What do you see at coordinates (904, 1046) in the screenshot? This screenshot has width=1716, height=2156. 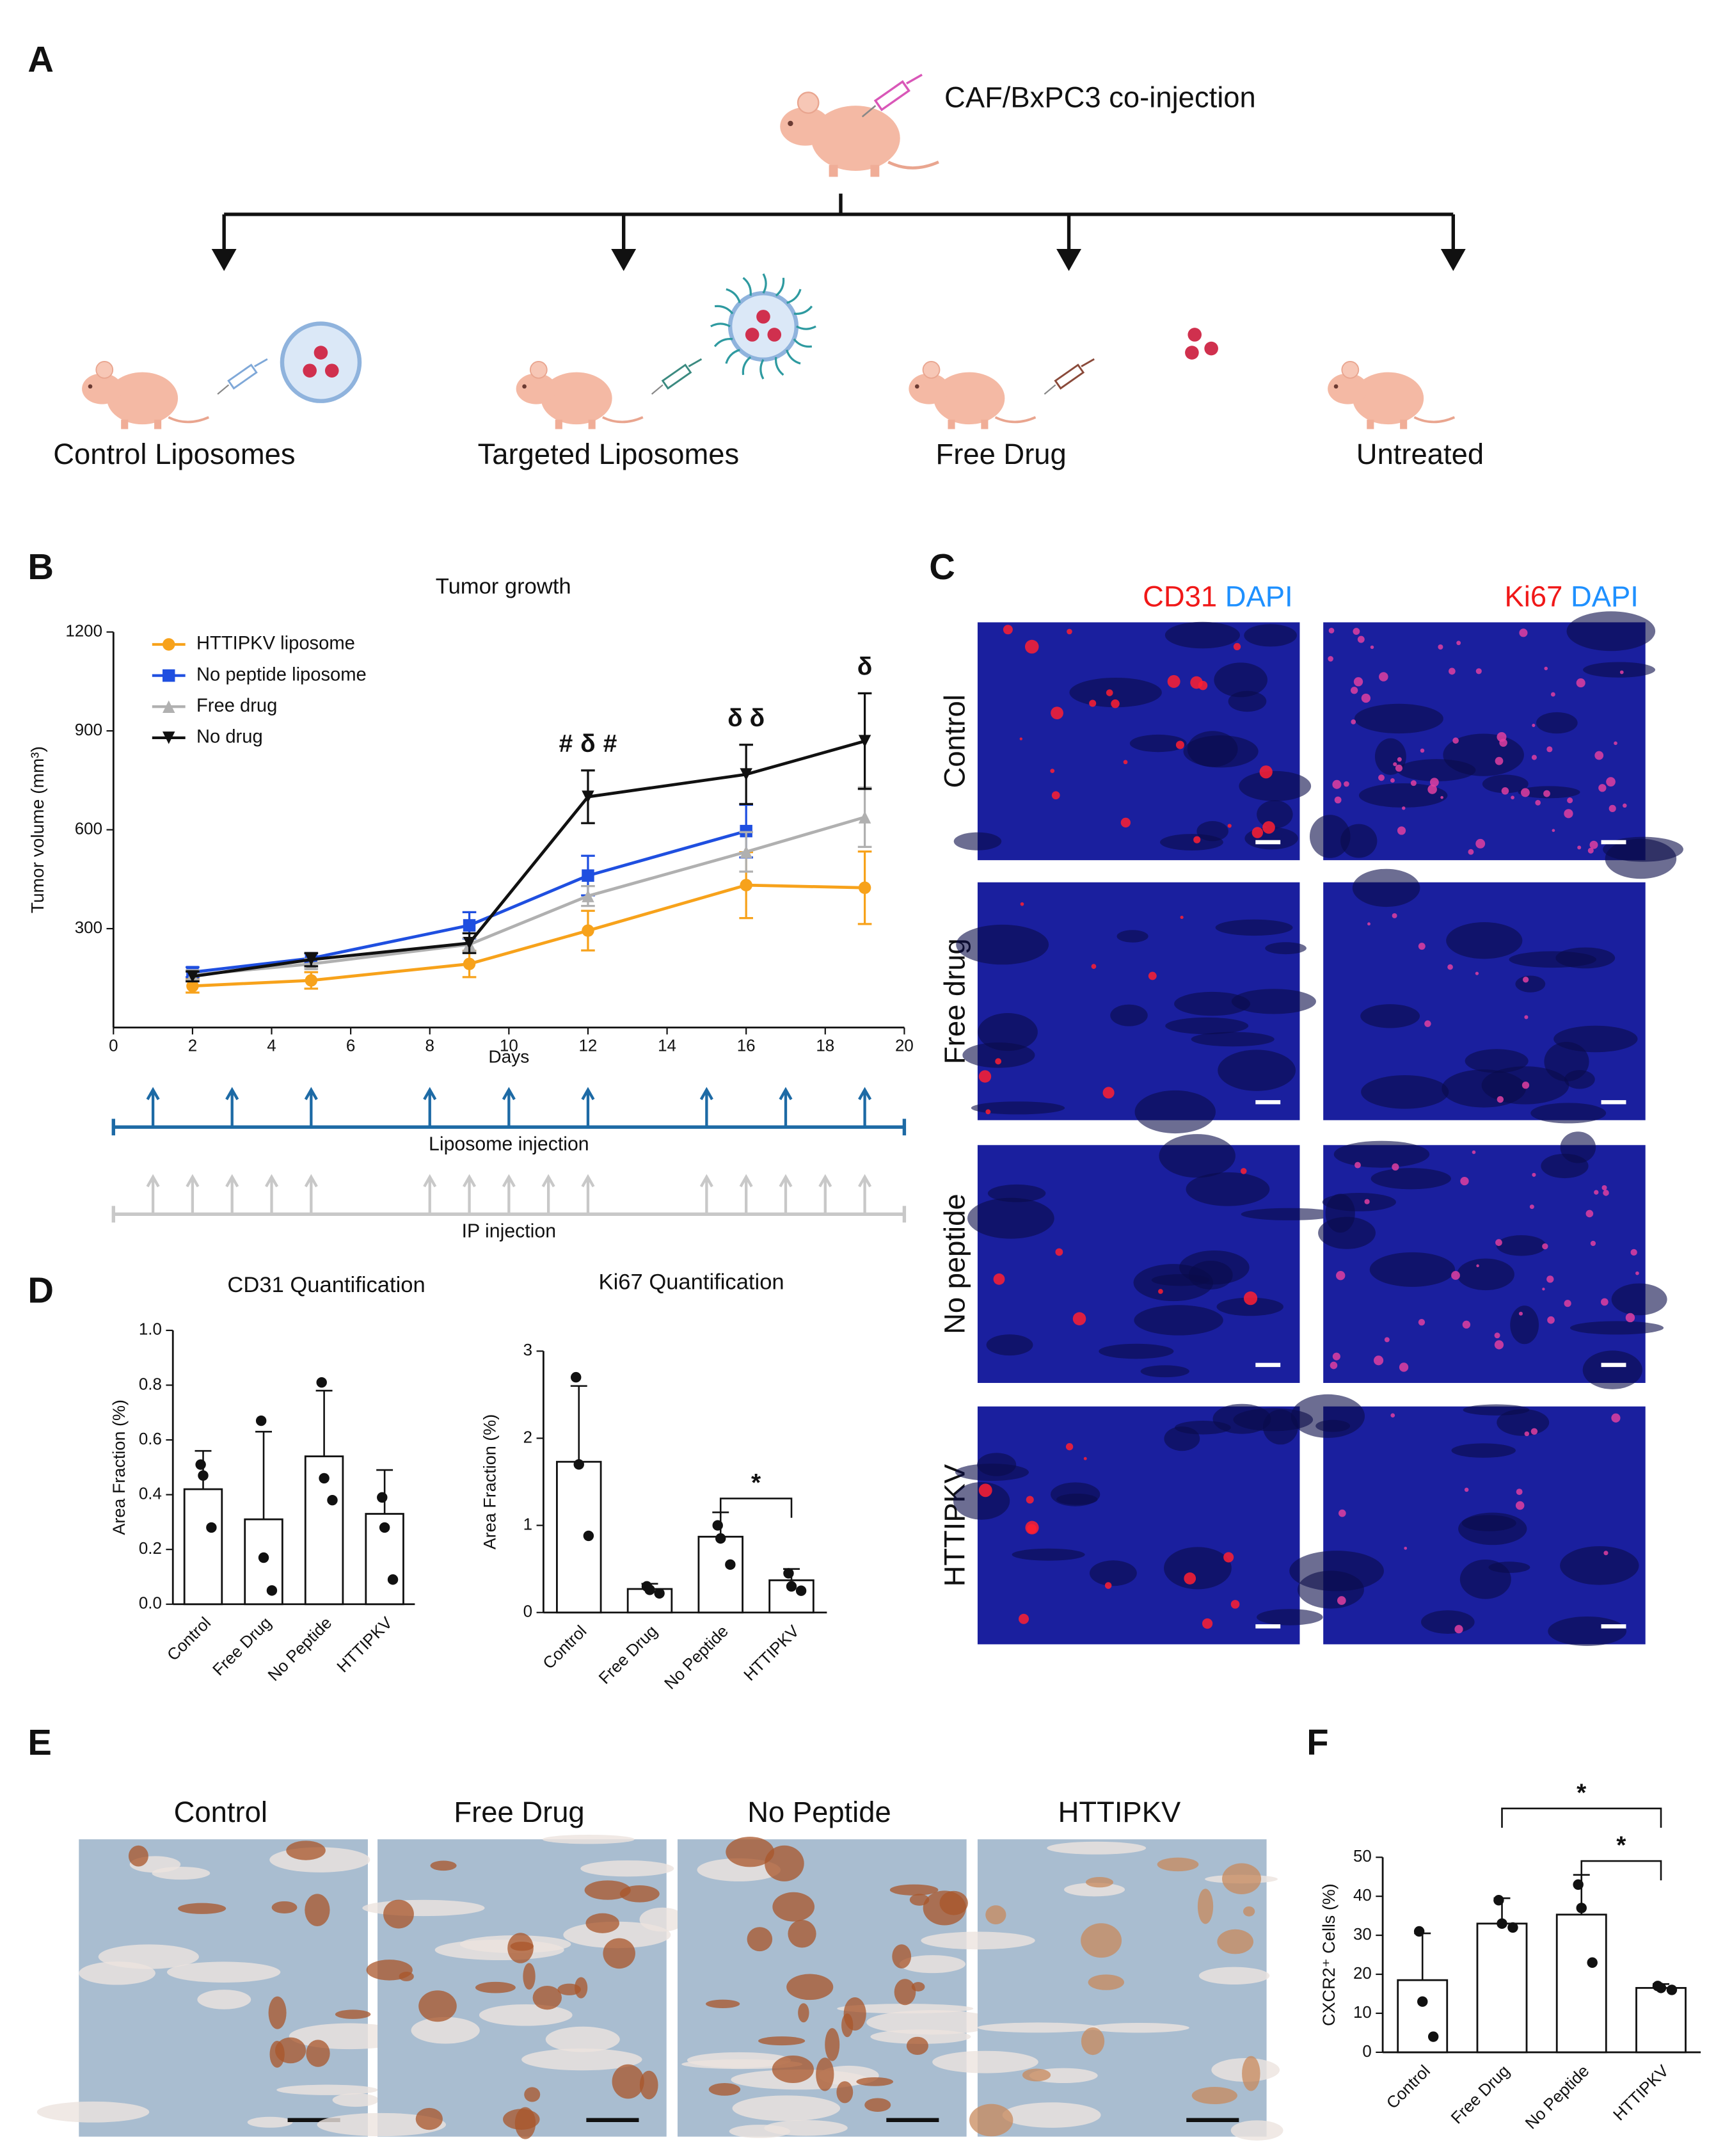 I see `x-tick-label: 20` at bounding box center [904, 1046].